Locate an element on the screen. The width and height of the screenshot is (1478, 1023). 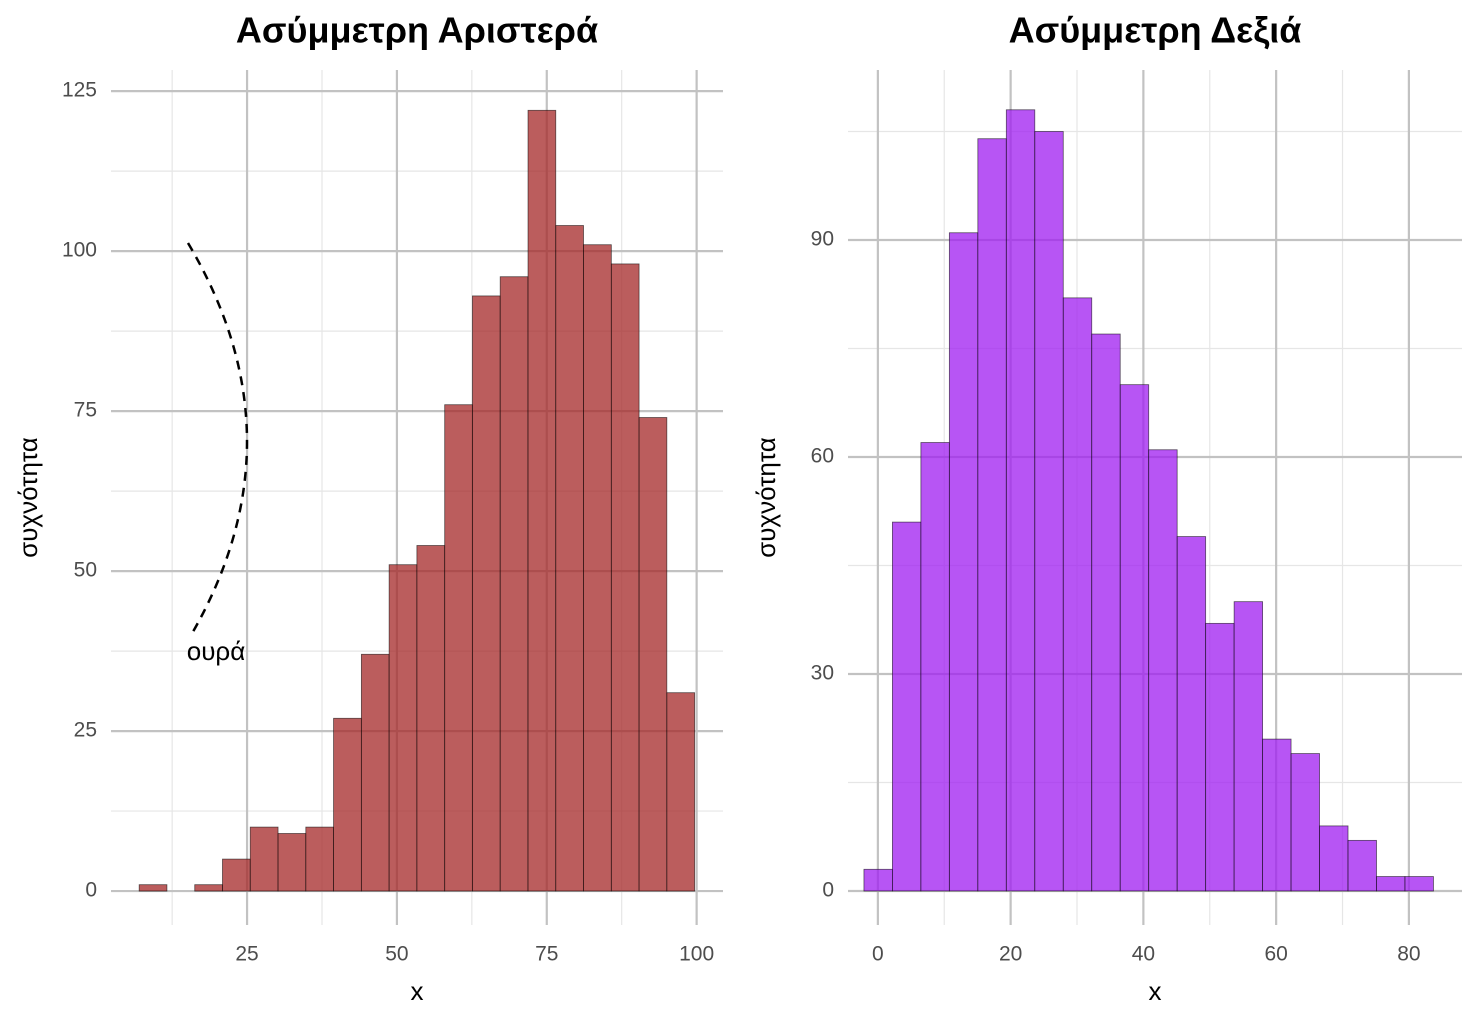
x-tick-label: 100 is located at coordinates (696, 954).